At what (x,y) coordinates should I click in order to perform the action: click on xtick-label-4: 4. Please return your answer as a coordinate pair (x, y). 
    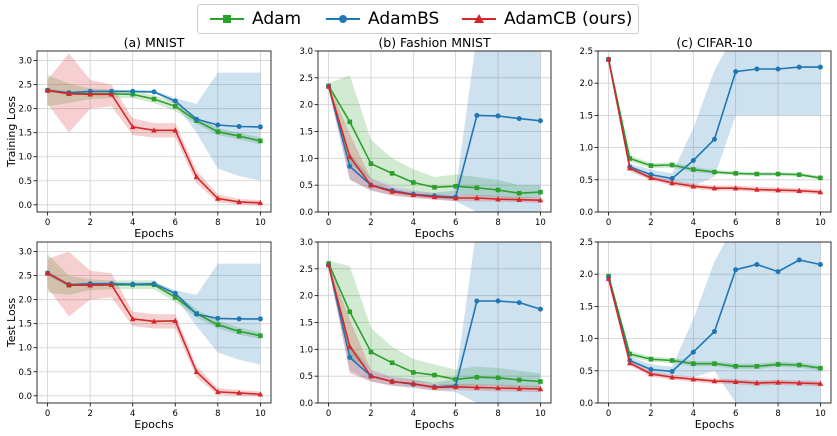
    Looking at the image, I should click on (693, 414).